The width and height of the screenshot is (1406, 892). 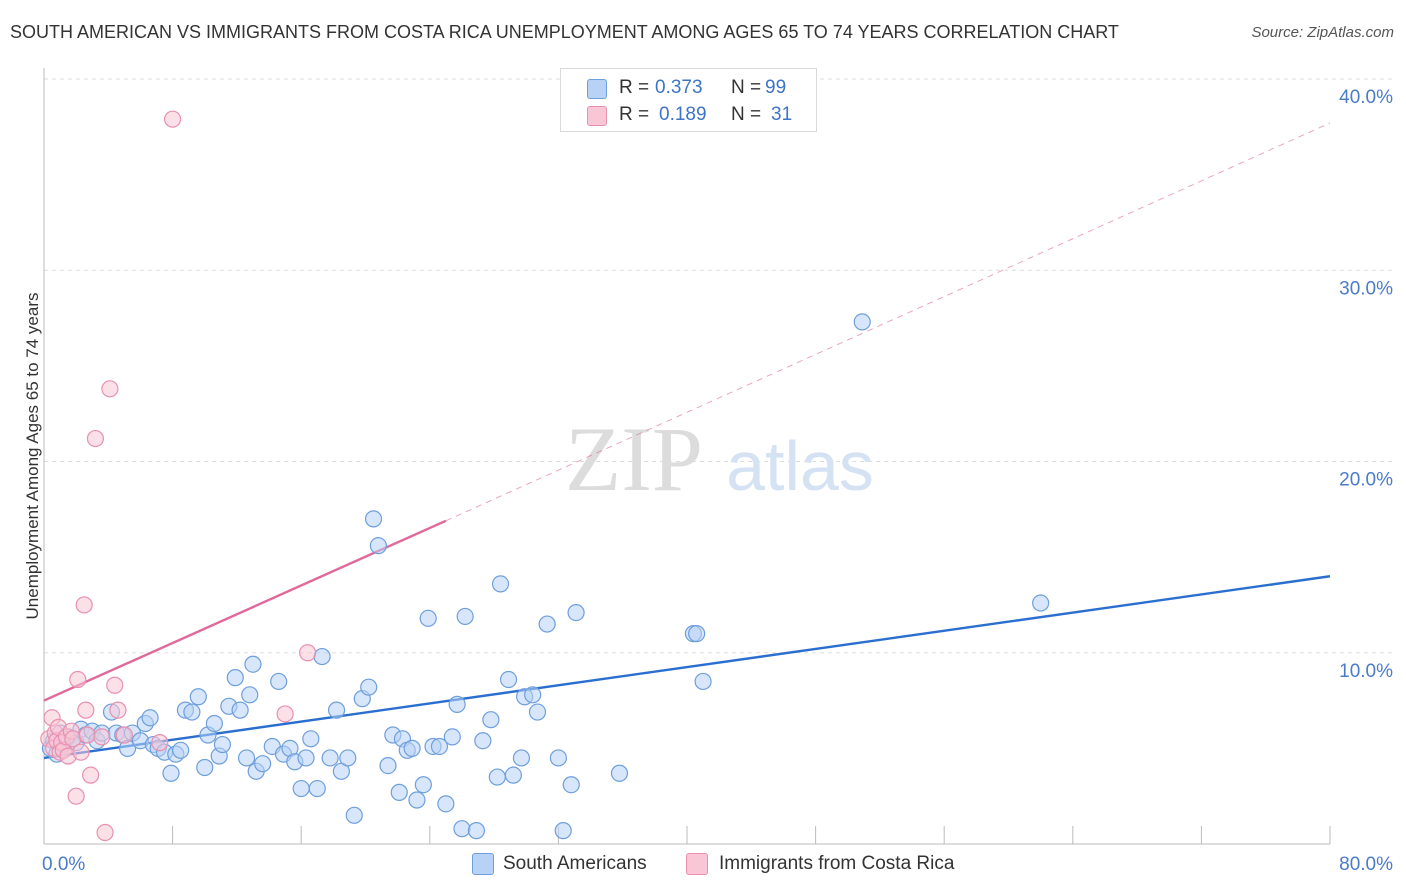 I want to click on bottom-swatch-costa-rica, so click(x=697, y=864).